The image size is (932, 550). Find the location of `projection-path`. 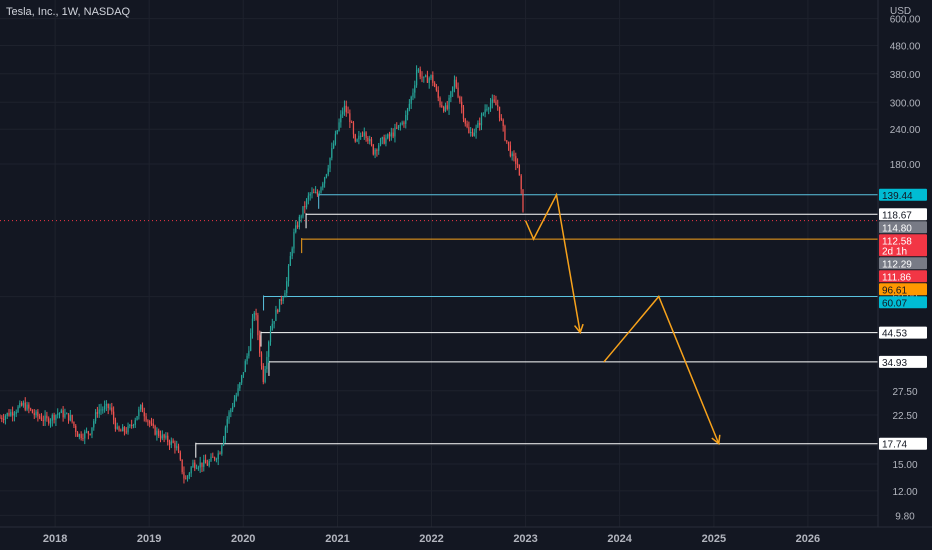

projection-path is located at coordinates (552, 262).